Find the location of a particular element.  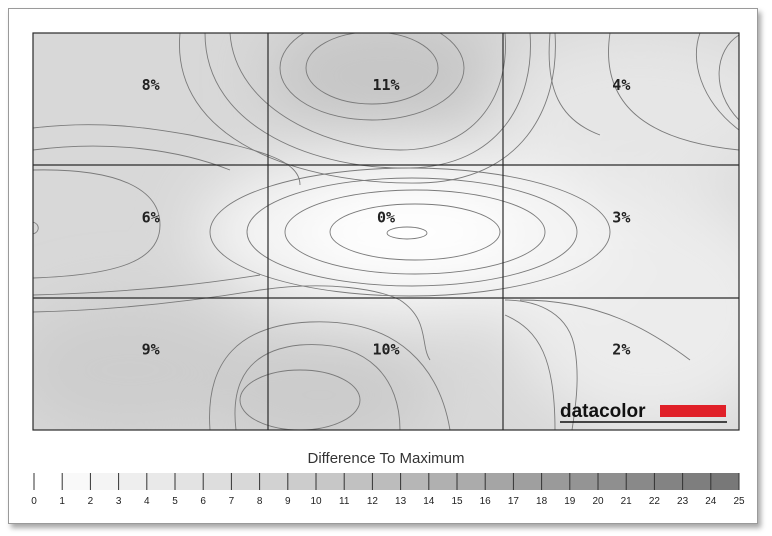

cell-label-r0-c1: 11% is located at coordinates (385, 85).